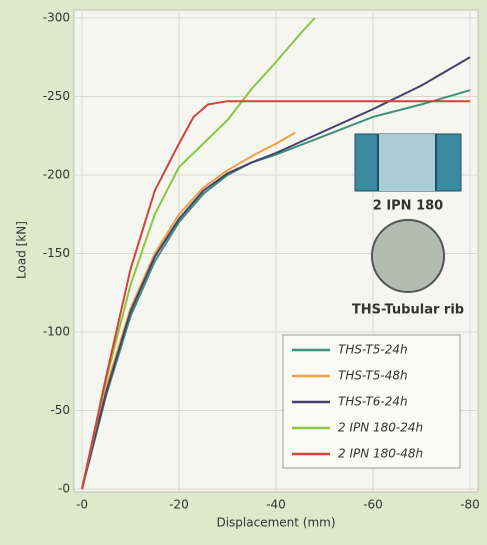 The image size is (487, 545). Describe the element at coordinates (56, 96) in the screenshot. I see `y-tick-label: -250` at that location.